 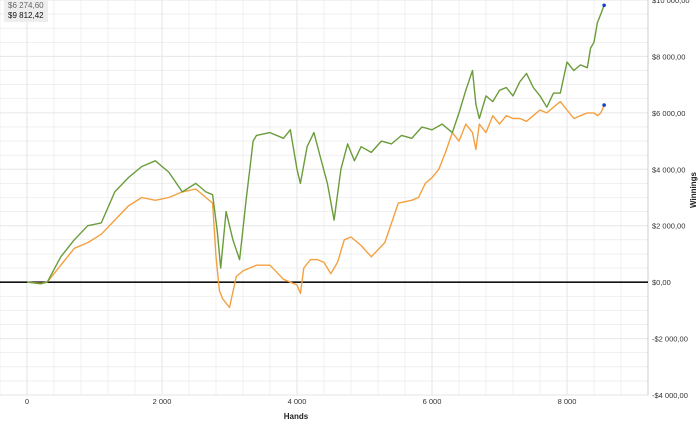 I want to click on x-tick-labels: 0 2 000 4 000 6 000 8 000, so click(x=300, y=401).